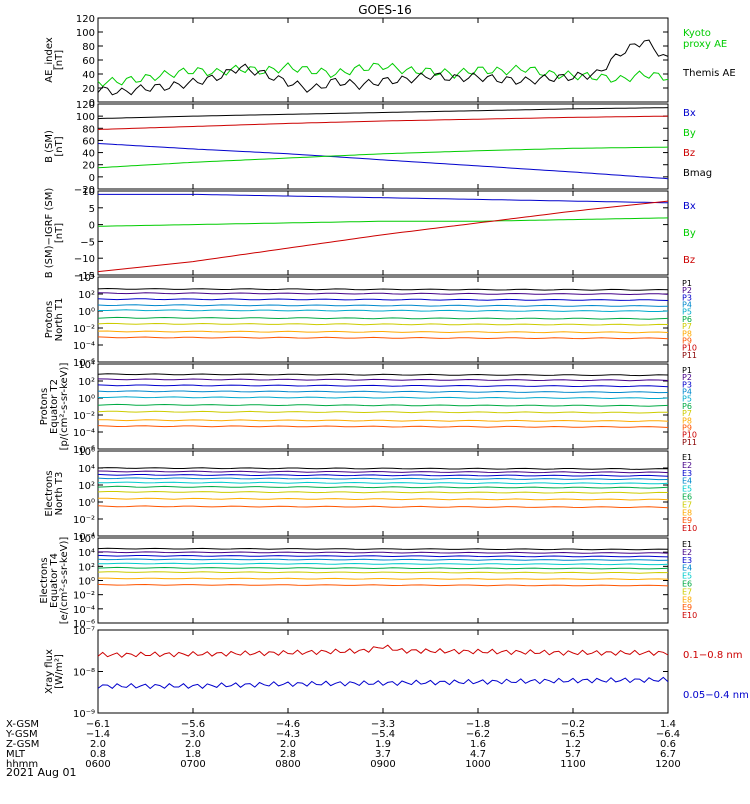 The width and height of the screenshot is (750, 804). I want to click on legend-label: By, so click(689, 133).